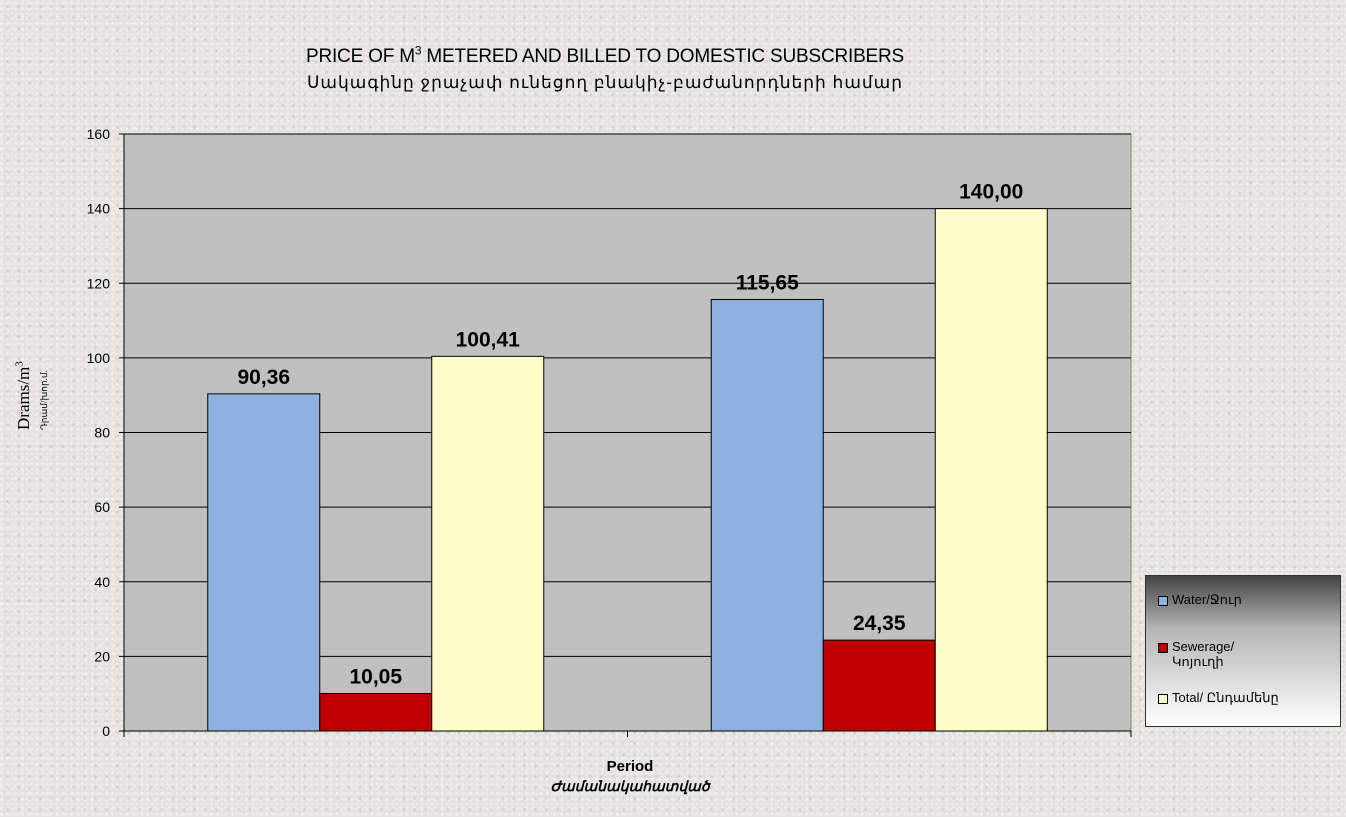 The image size is (1346, 817). Describe the element at coordinates (102, 582) in the screenshot. I see `y-tick-label: 40` at that location.